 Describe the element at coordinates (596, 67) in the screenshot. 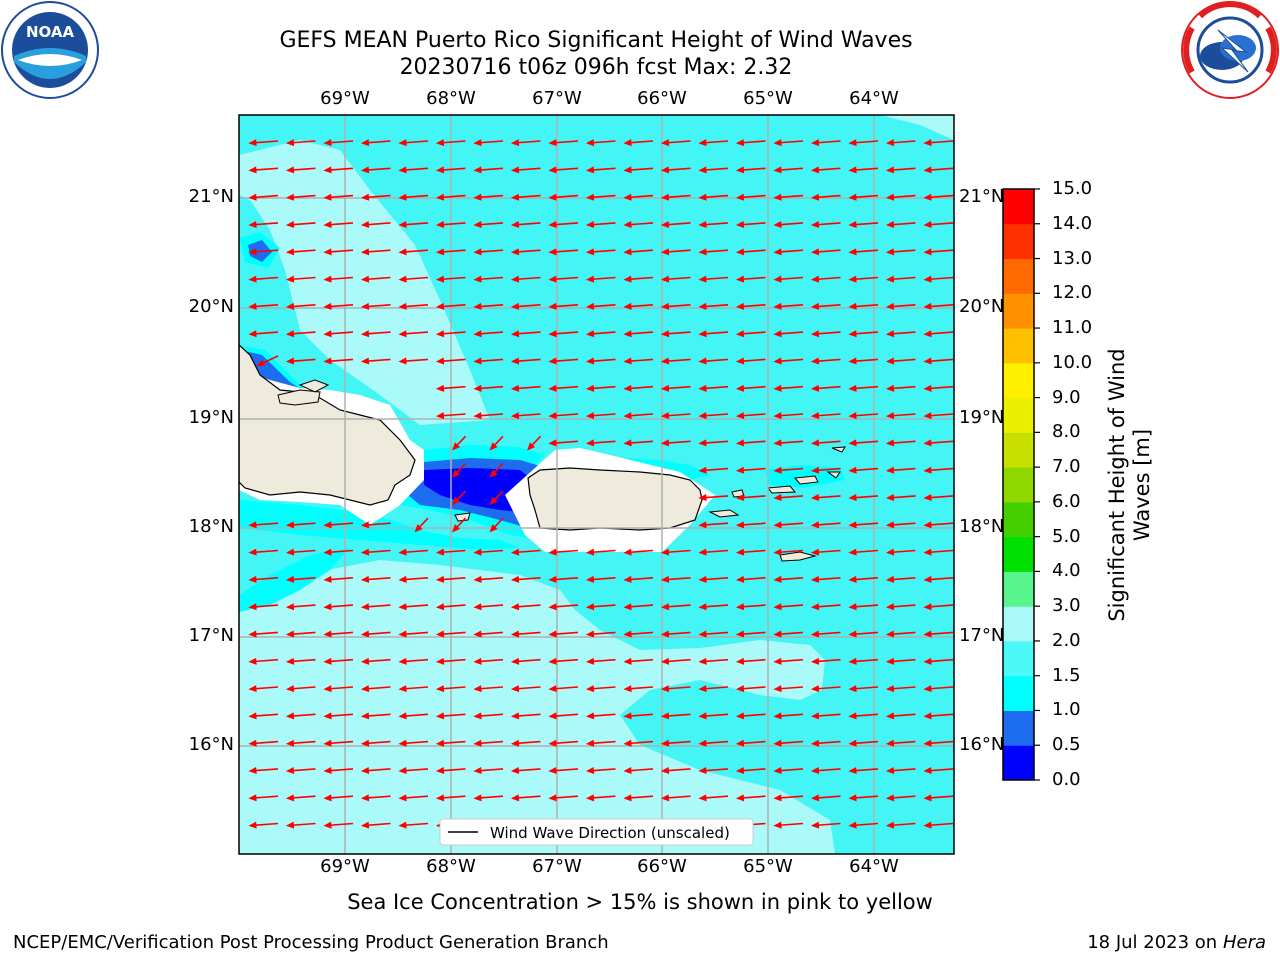

I see `map-subtitle: 20230716 t06z 096h fcst Max: 2.32` at that location.